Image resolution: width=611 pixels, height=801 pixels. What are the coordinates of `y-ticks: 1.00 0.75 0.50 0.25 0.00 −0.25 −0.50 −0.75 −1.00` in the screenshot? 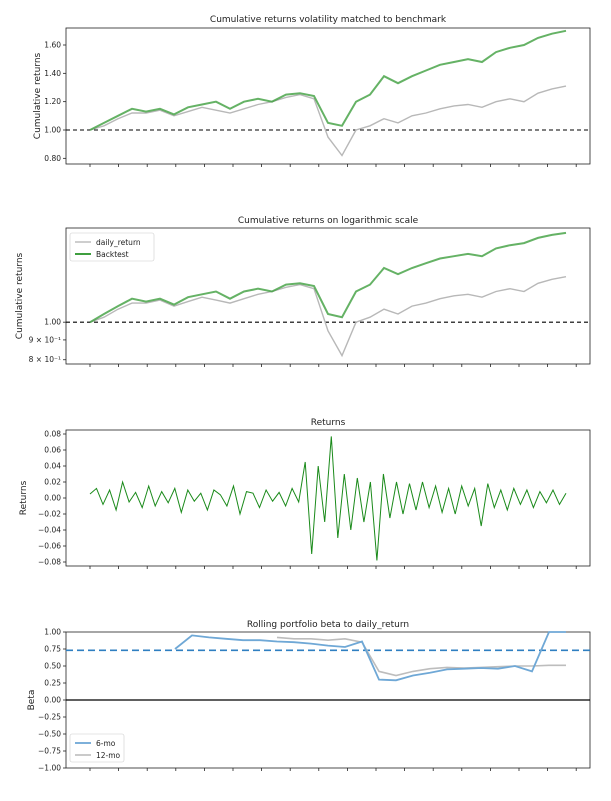 It's located at (52, 700).